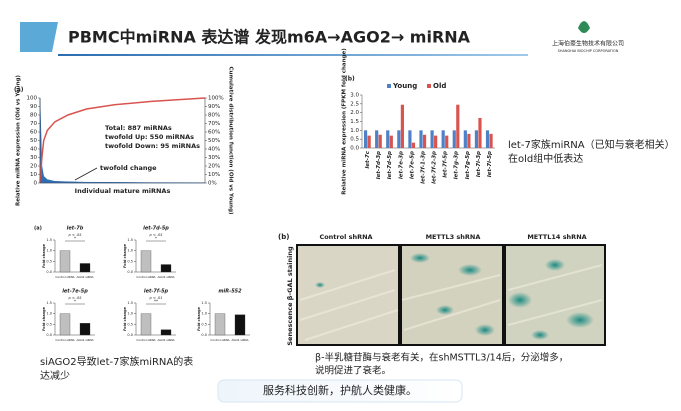 This screenshot has height=411, width=681. I want to click on title-rule, so click(293, 55).